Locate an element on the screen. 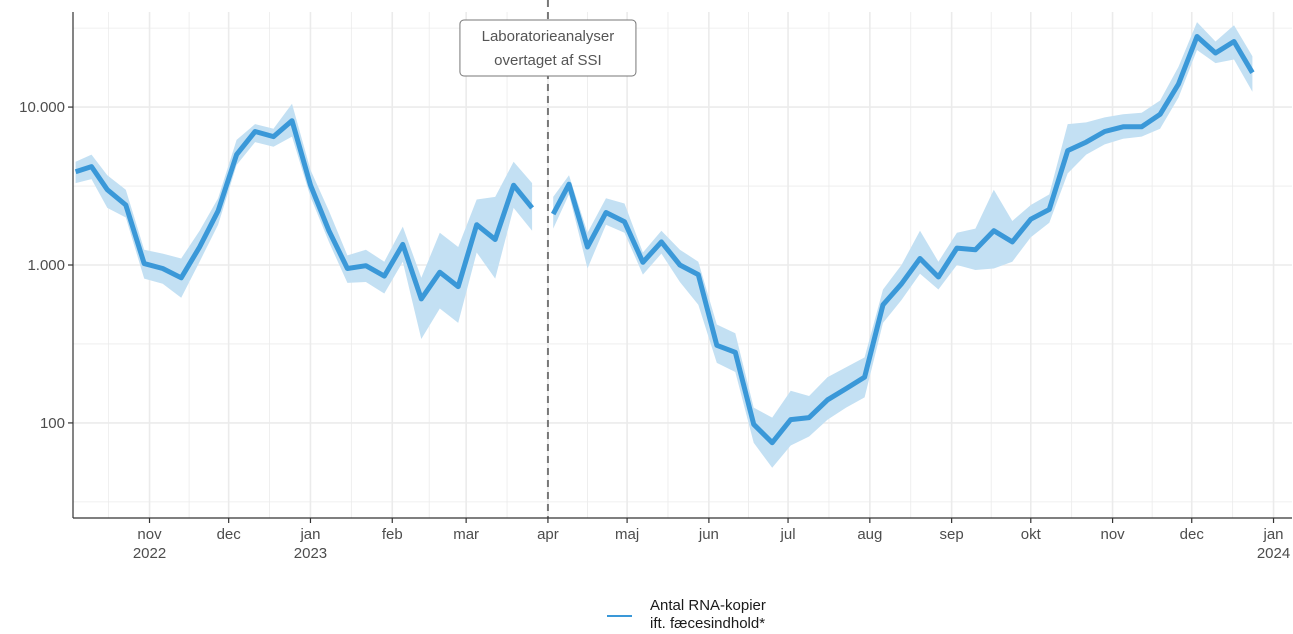 Image resolution: width=1293 pixels, height=634 pixels. x-tick-year-label: 2024 is located at coordinates (1273, 553).